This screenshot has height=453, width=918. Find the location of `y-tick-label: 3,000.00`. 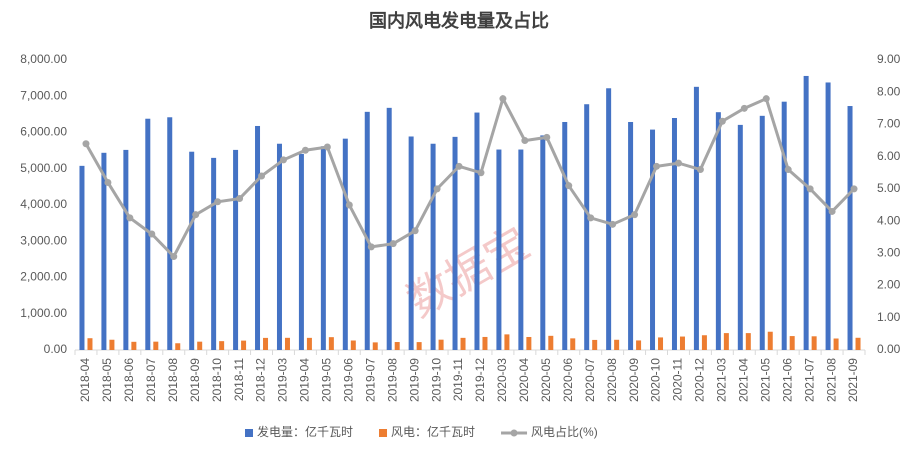

y-tick-label: 3,000.00 is located at coordinates (43, 240).